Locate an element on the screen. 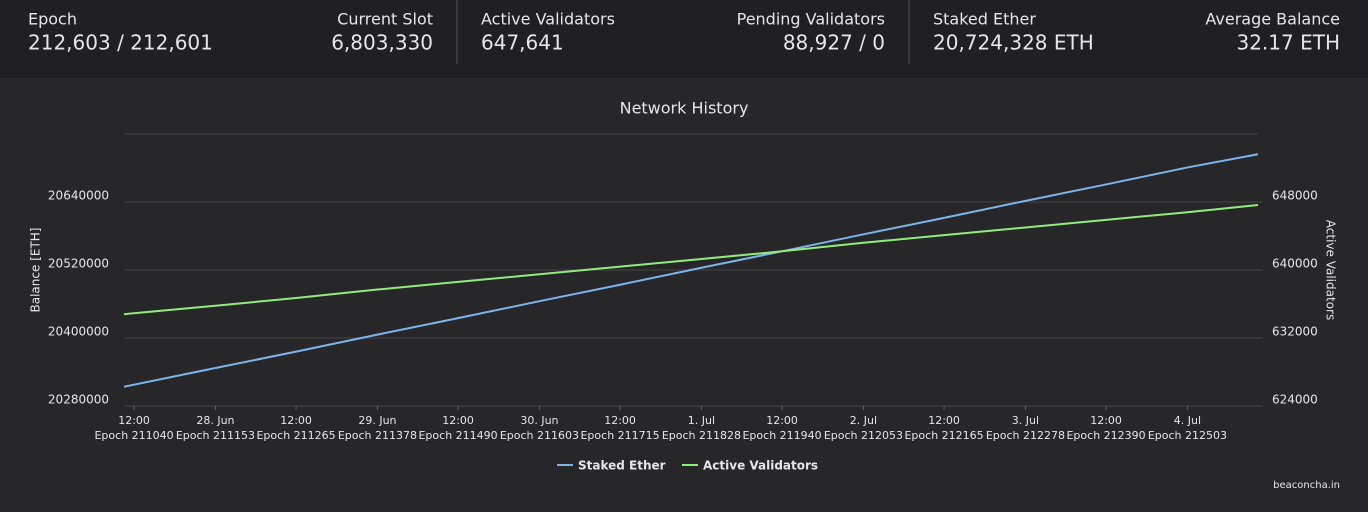  stat-value: 88,927 / 0 is located at coordinates (834, 43).